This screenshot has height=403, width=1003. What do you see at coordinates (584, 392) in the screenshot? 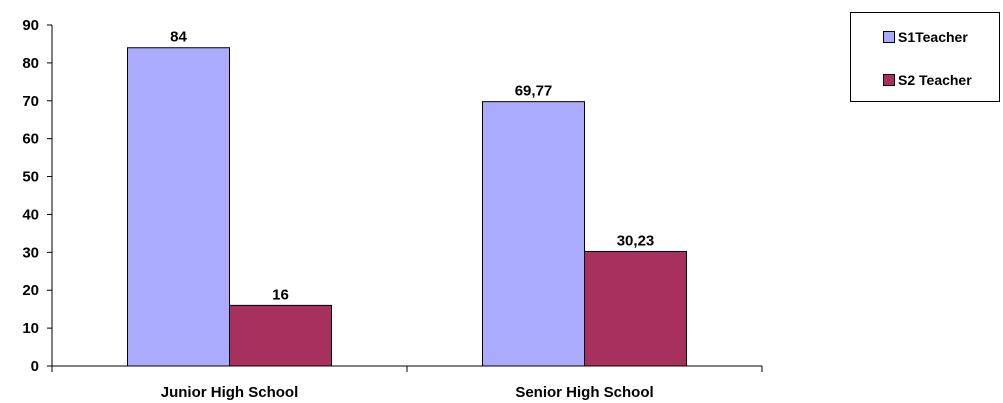
I see `x-tick-label: Senior High School` at bounding box center [584, 392].